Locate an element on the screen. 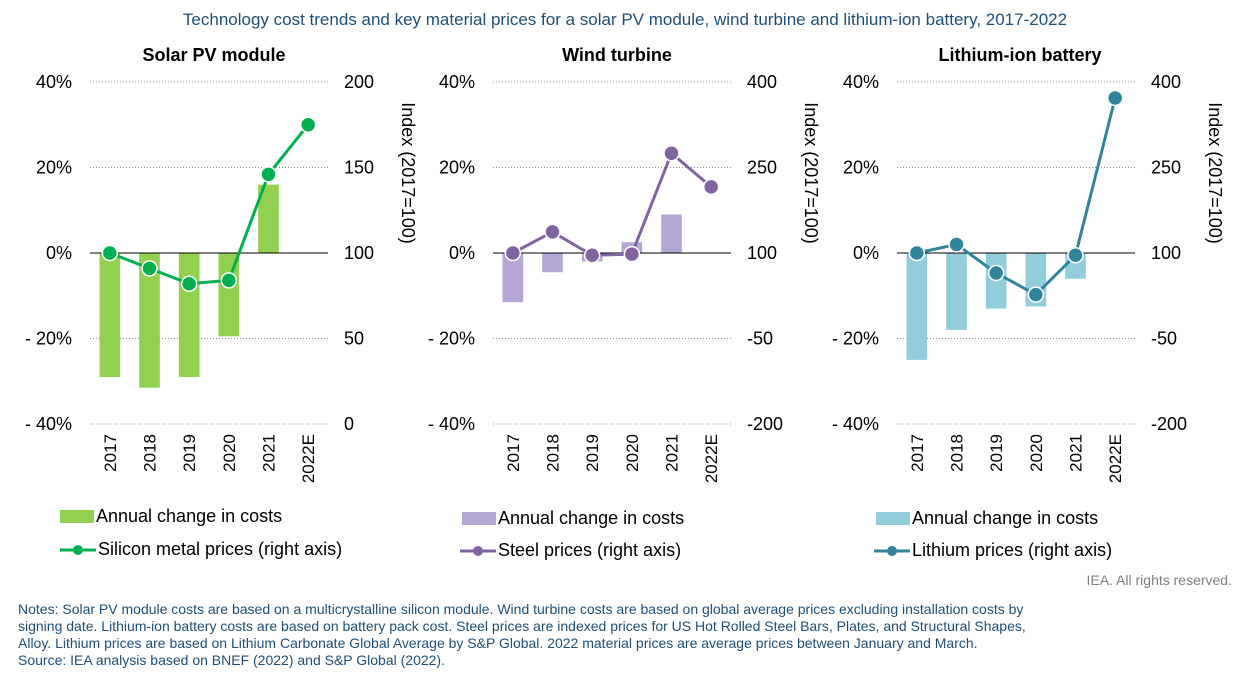 This screenshot has height=685, width=1250. legend-battery-line-label: Lithium prices (right axis) is located at coordinates (1012, 550).